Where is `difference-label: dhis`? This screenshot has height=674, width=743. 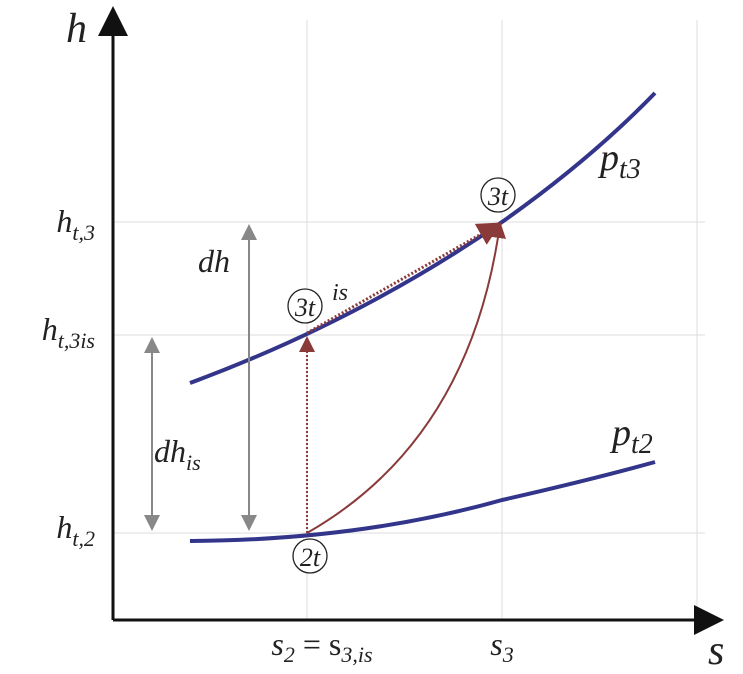
difference-label: dhis is located at coordinates (177, 454).